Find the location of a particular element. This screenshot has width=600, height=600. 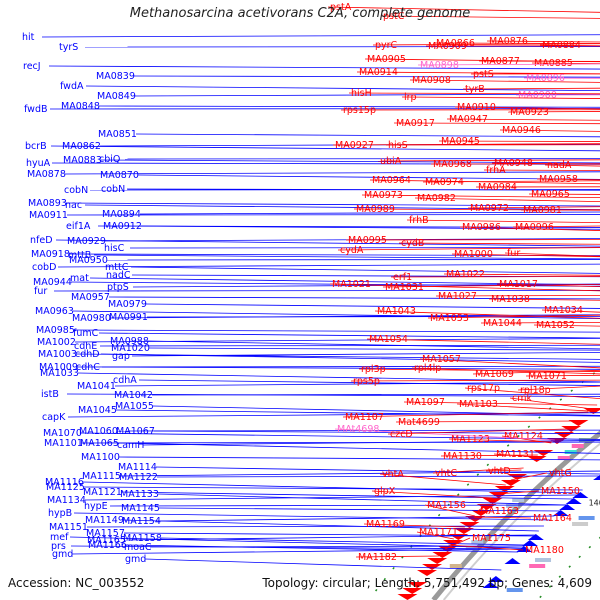

gene-label-ma0894: MA0894 is located at coordinates (121, 214).